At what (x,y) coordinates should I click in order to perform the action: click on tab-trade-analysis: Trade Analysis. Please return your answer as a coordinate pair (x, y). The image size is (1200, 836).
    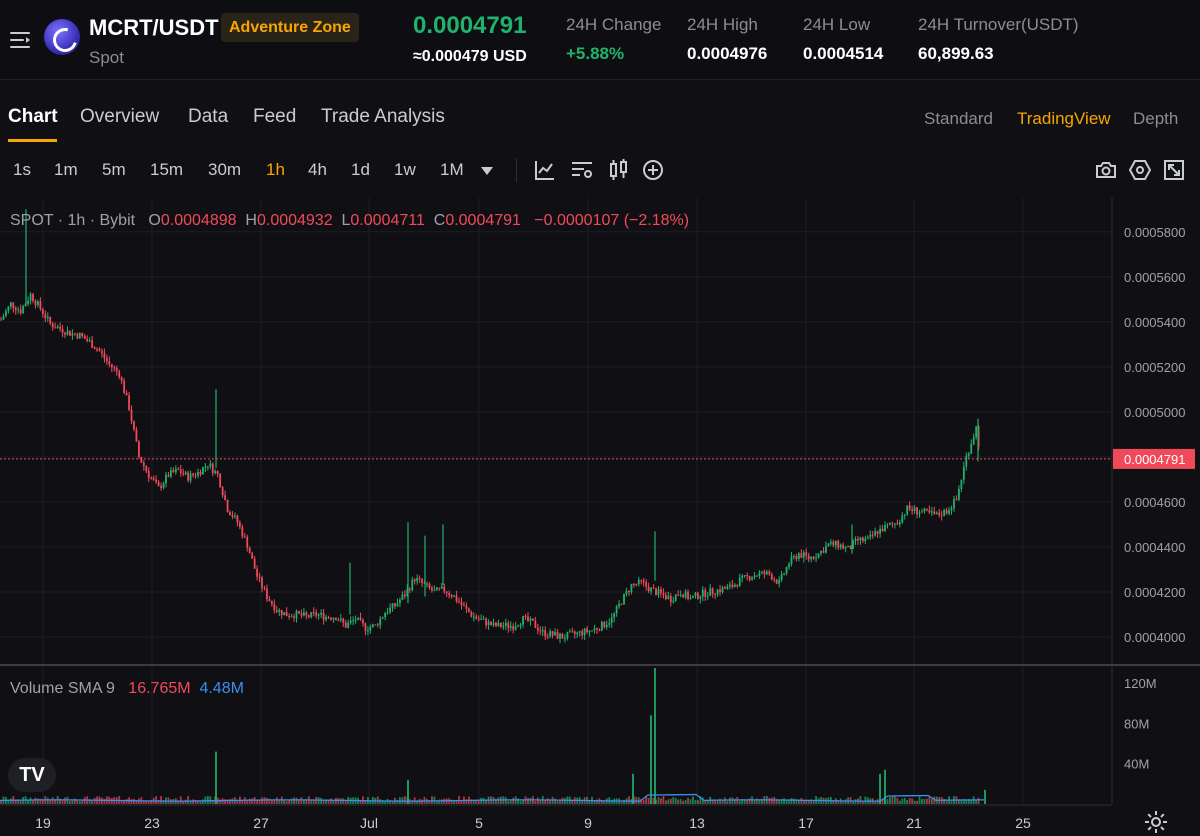
    Looking at the image, I should click on (383, 116).